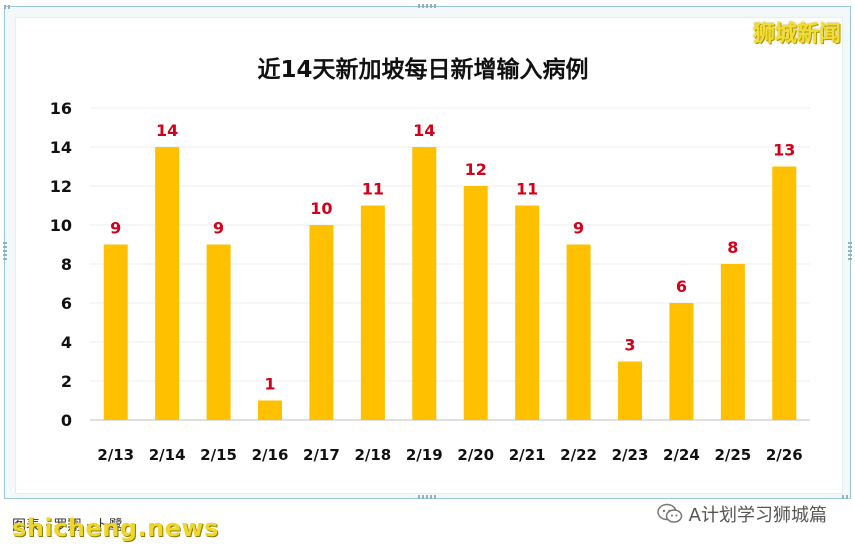  Describe the element at coordinates (218, 332) in the screenshot. I see `bar-2/15` at that location.